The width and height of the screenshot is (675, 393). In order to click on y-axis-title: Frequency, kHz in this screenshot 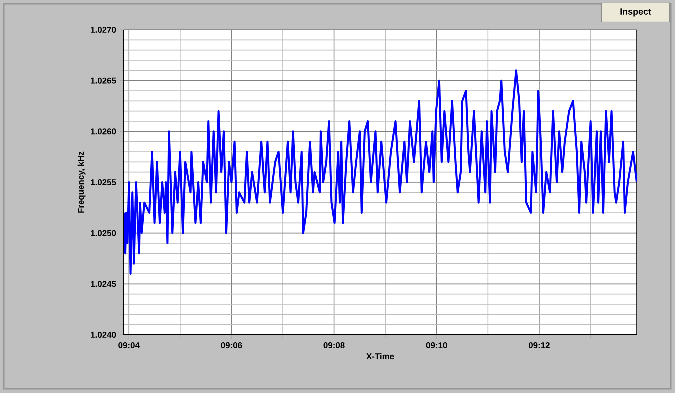, I will do `click(82, 182)`.